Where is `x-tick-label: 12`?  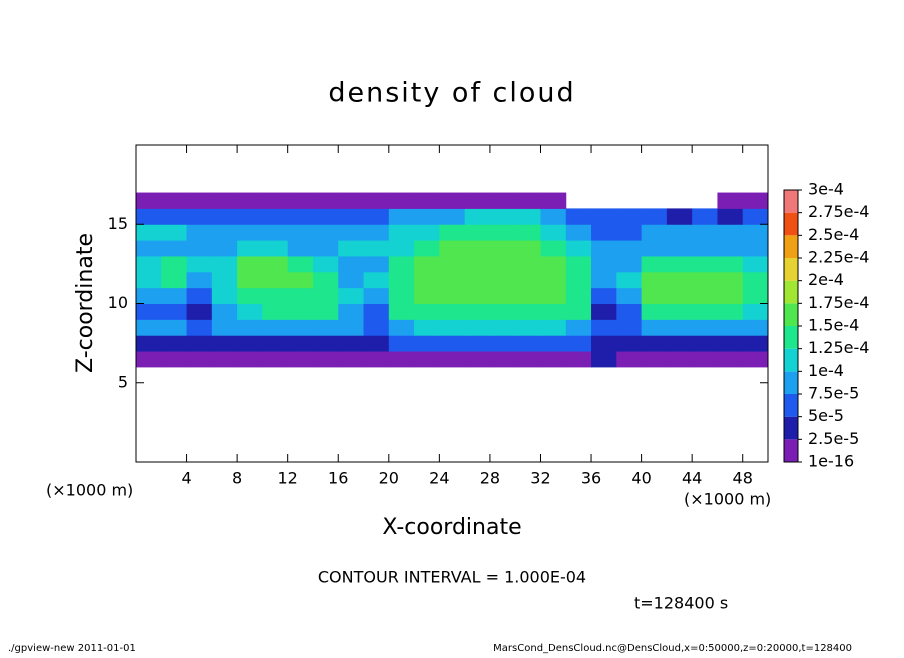 x-tick-label: 12 is located at coordinates (288, 478).